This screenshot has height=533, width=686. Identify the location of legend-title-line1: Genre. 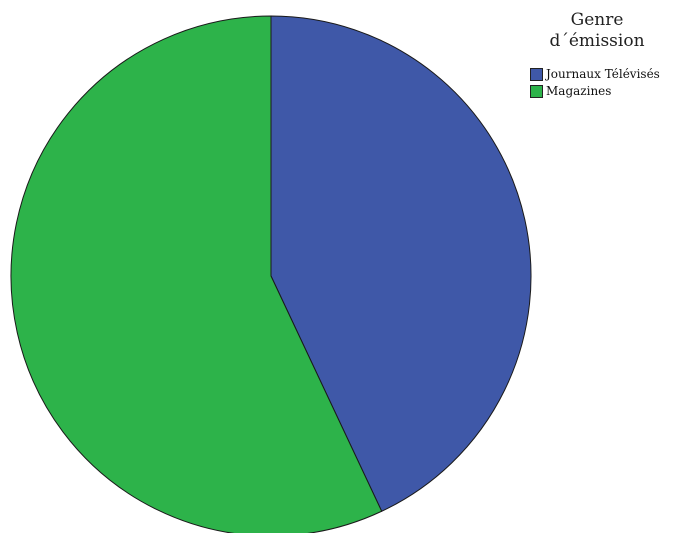
(597, 20).